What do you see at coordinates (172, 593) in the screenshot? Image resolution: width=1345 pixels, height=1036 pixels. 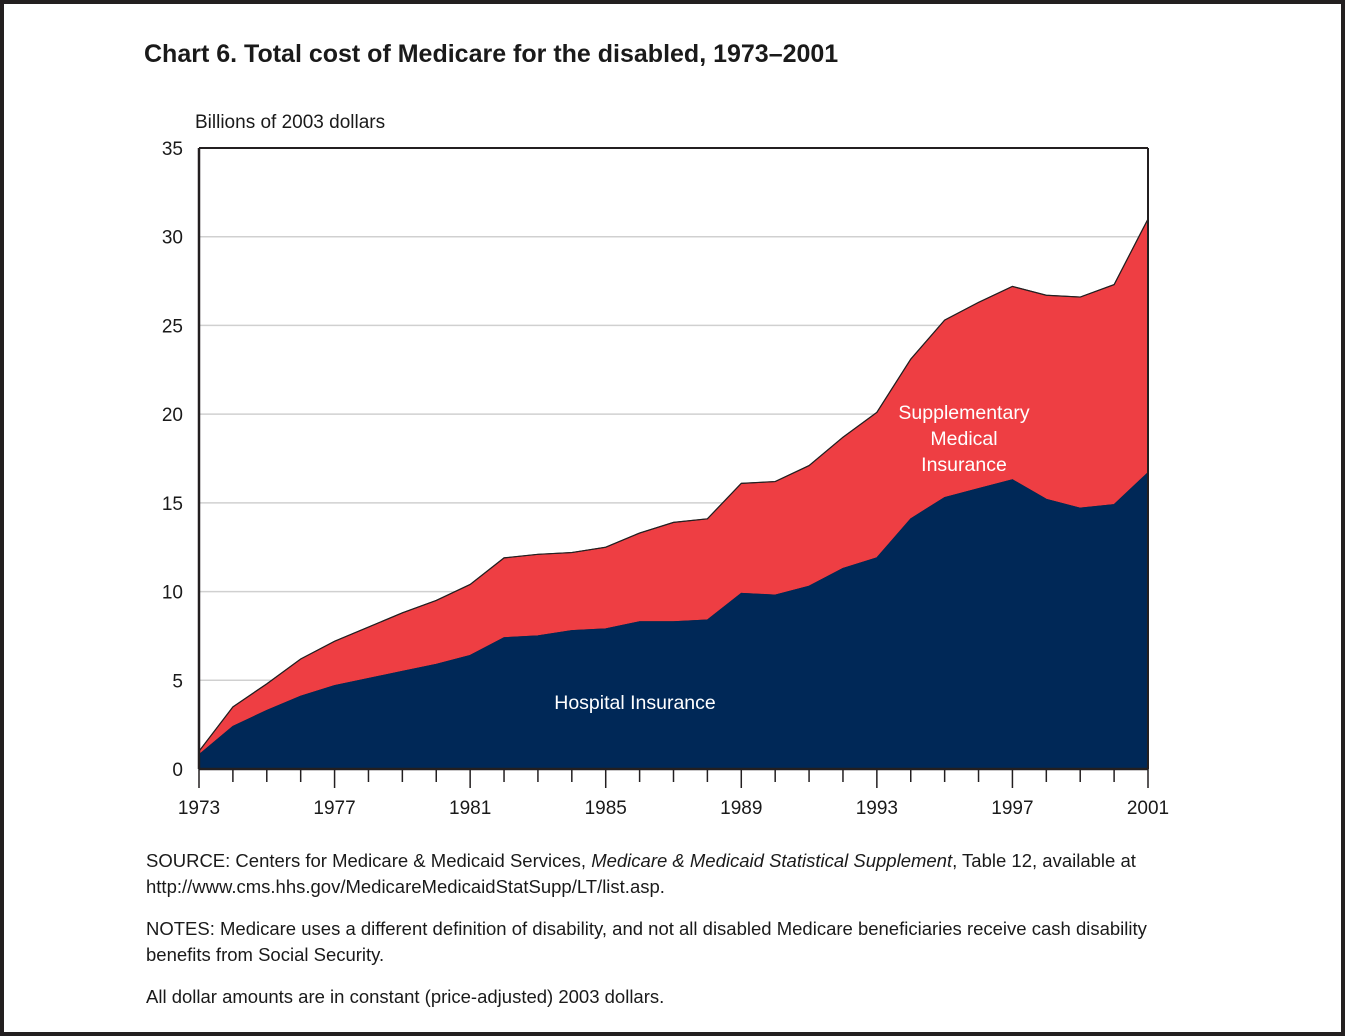 I see `y-tick-label-10: 10` at bounding box center [172, 593].